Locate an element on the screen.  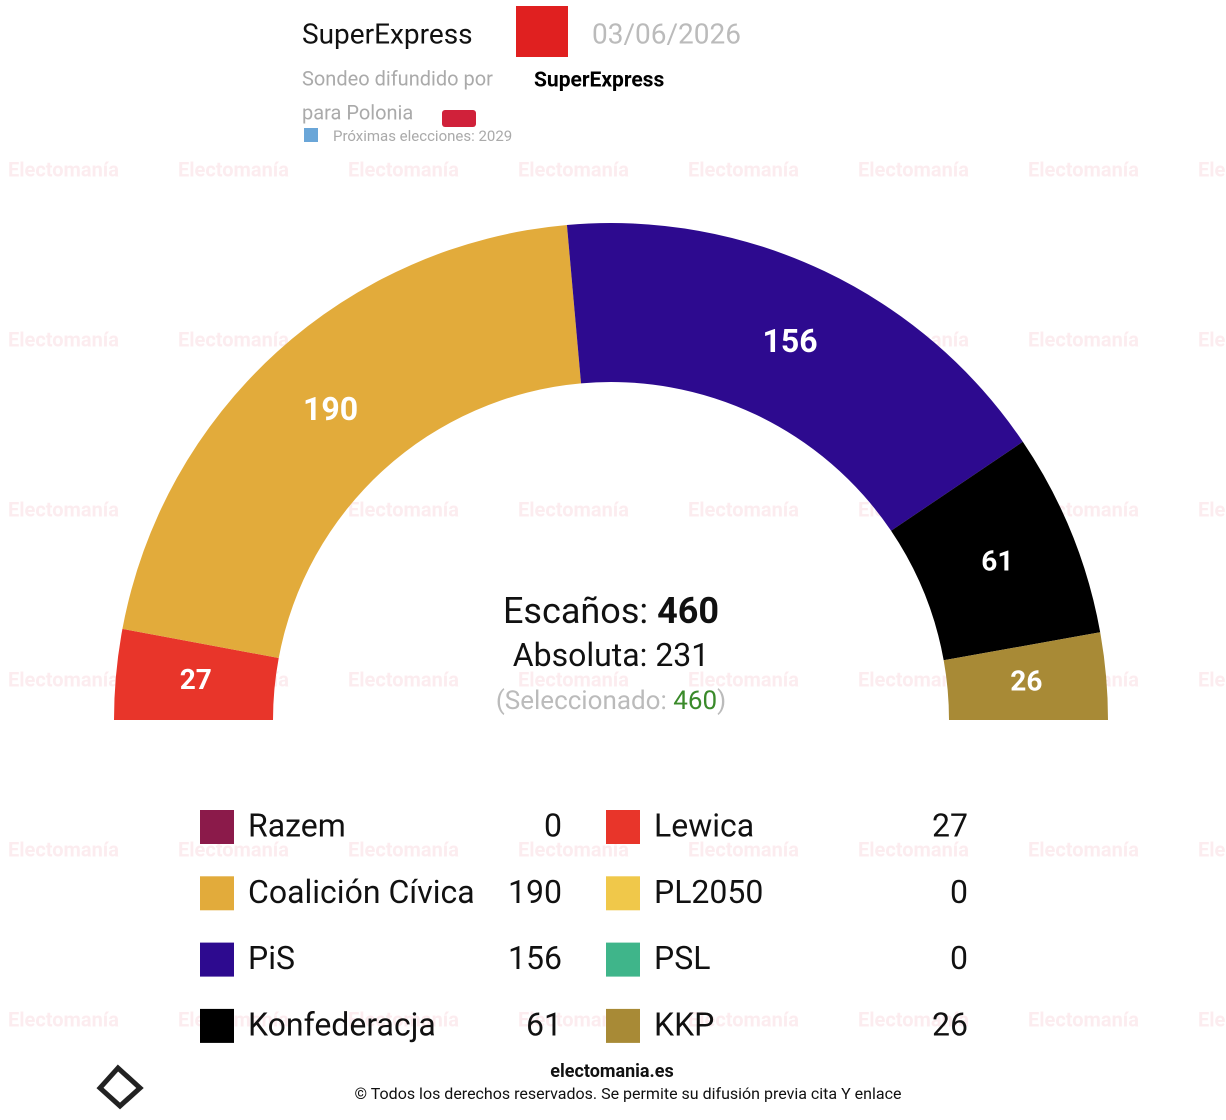
legend-name: Coalición Cívica is located at coordinates (361, 892).